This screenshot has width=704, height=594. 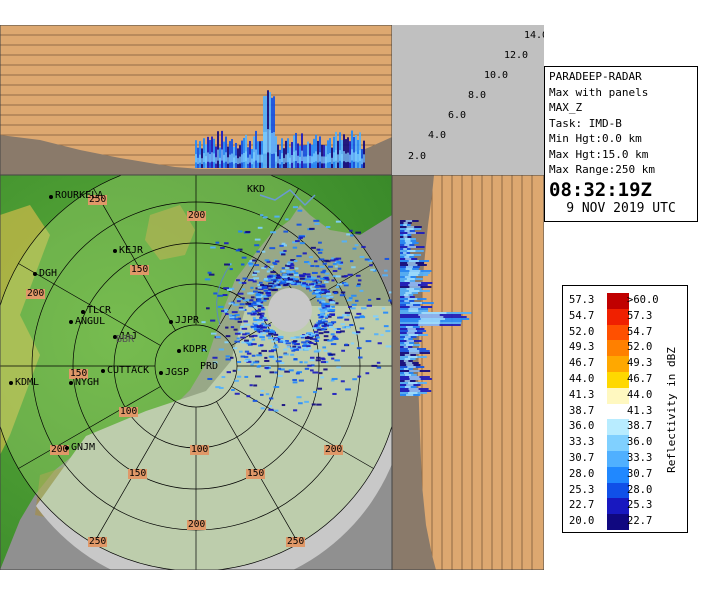 I want to click on city-label-angul: ANGUL, so click(x=90, y=321).